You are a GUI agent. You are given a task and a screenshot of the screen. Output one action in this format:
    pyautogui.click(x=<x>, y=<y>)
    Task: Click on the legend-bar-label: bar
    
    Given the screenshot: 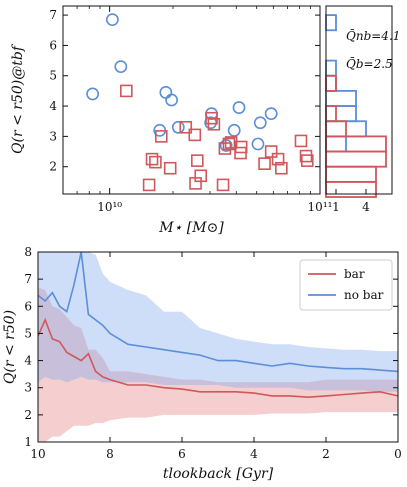 What is the action you would take?
    pyautogui.click(x=354, y=274)
    